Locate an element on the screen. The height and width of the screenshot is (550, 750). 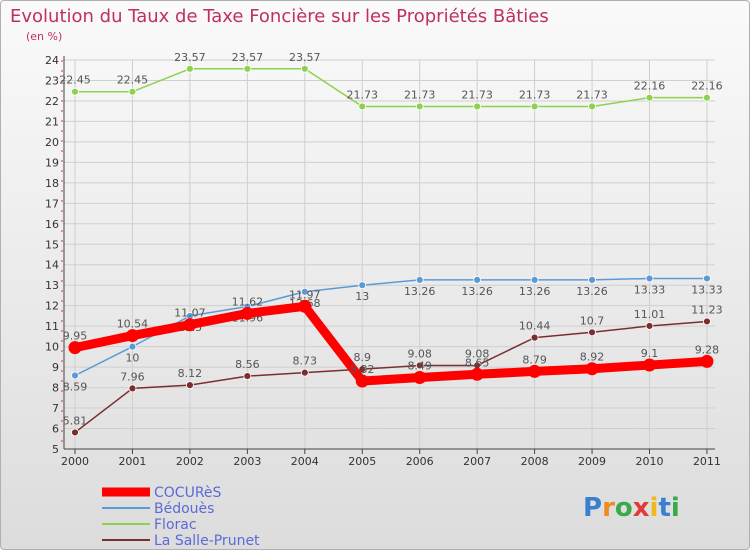
x-tick-label: 2009 is located at coordinates (592, 461).